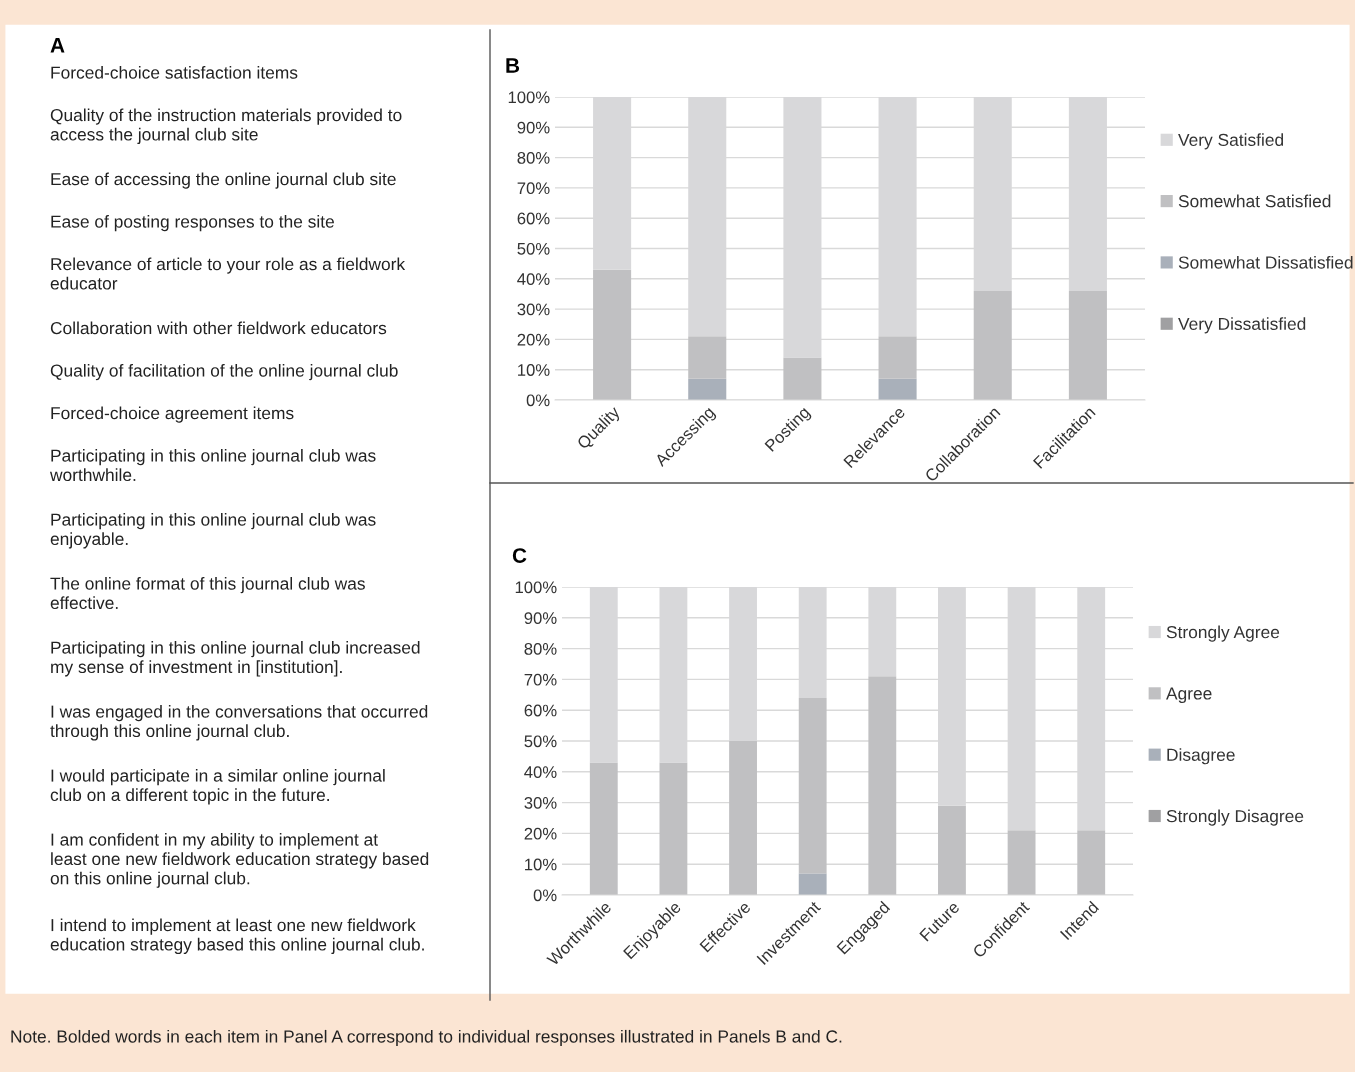 This screenshot has width=1355, height=1072. Describe the element at coordinates (237, 936) in the screenshot. I see `text: I intend to implement at least one new fieldwork education strategy based this online journal club.` at that location.